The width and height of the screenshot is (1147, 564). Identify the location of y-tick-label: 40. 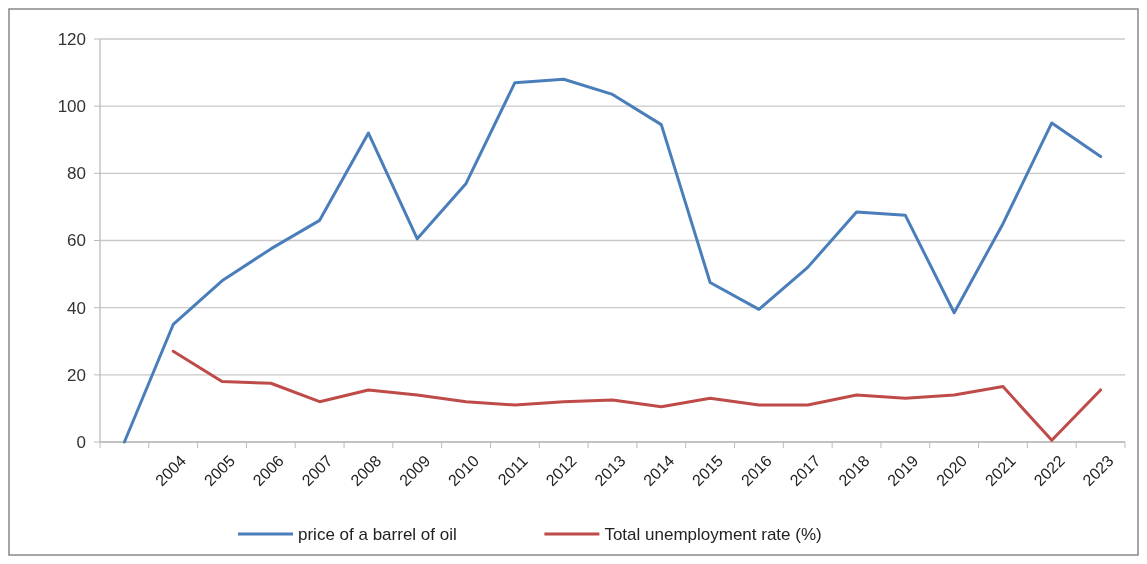
(76, 308).